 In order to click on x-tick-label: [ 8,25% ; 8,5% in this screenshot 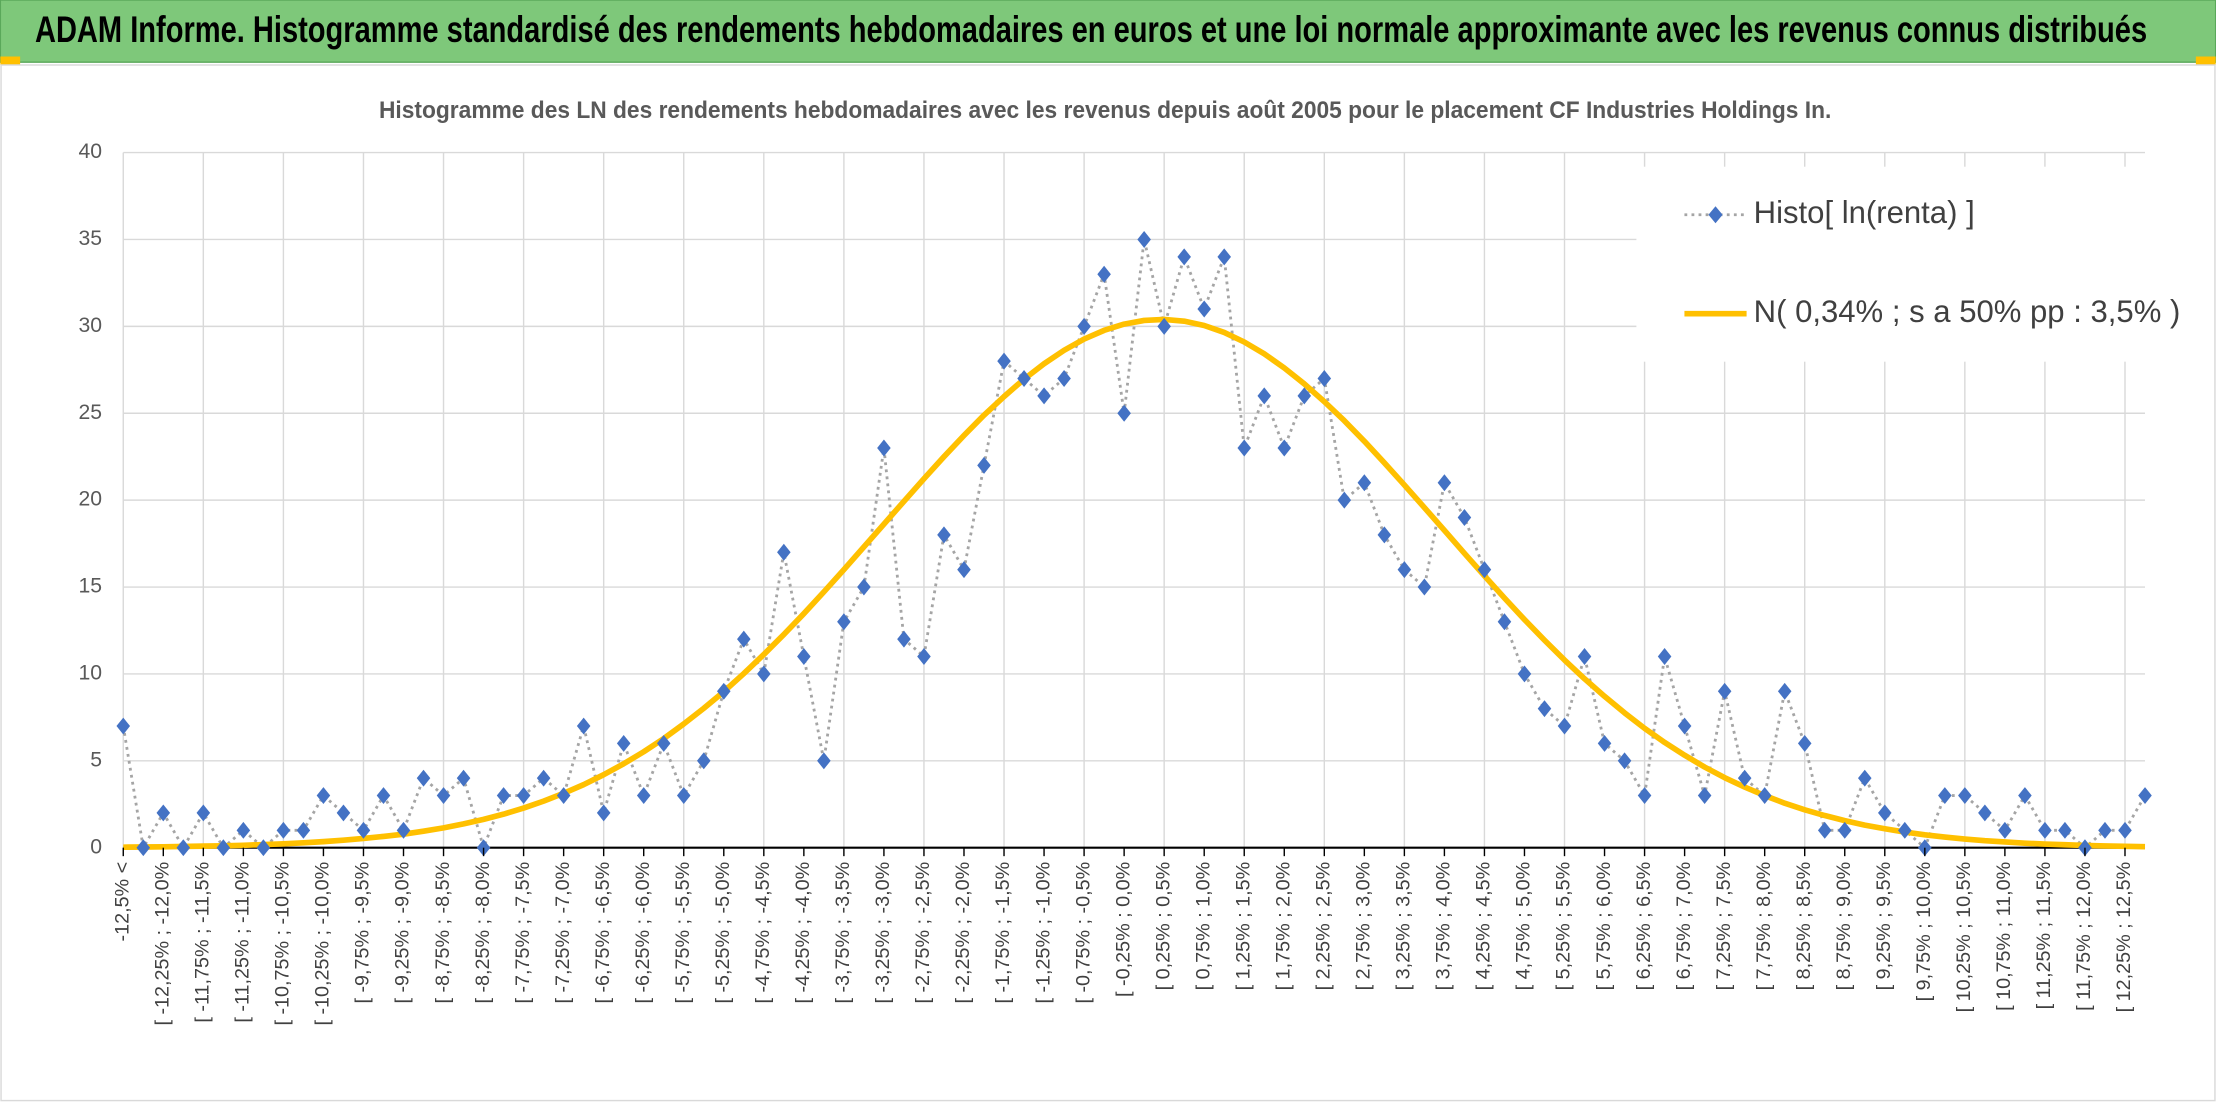, I will do `click(1804, 926)`.